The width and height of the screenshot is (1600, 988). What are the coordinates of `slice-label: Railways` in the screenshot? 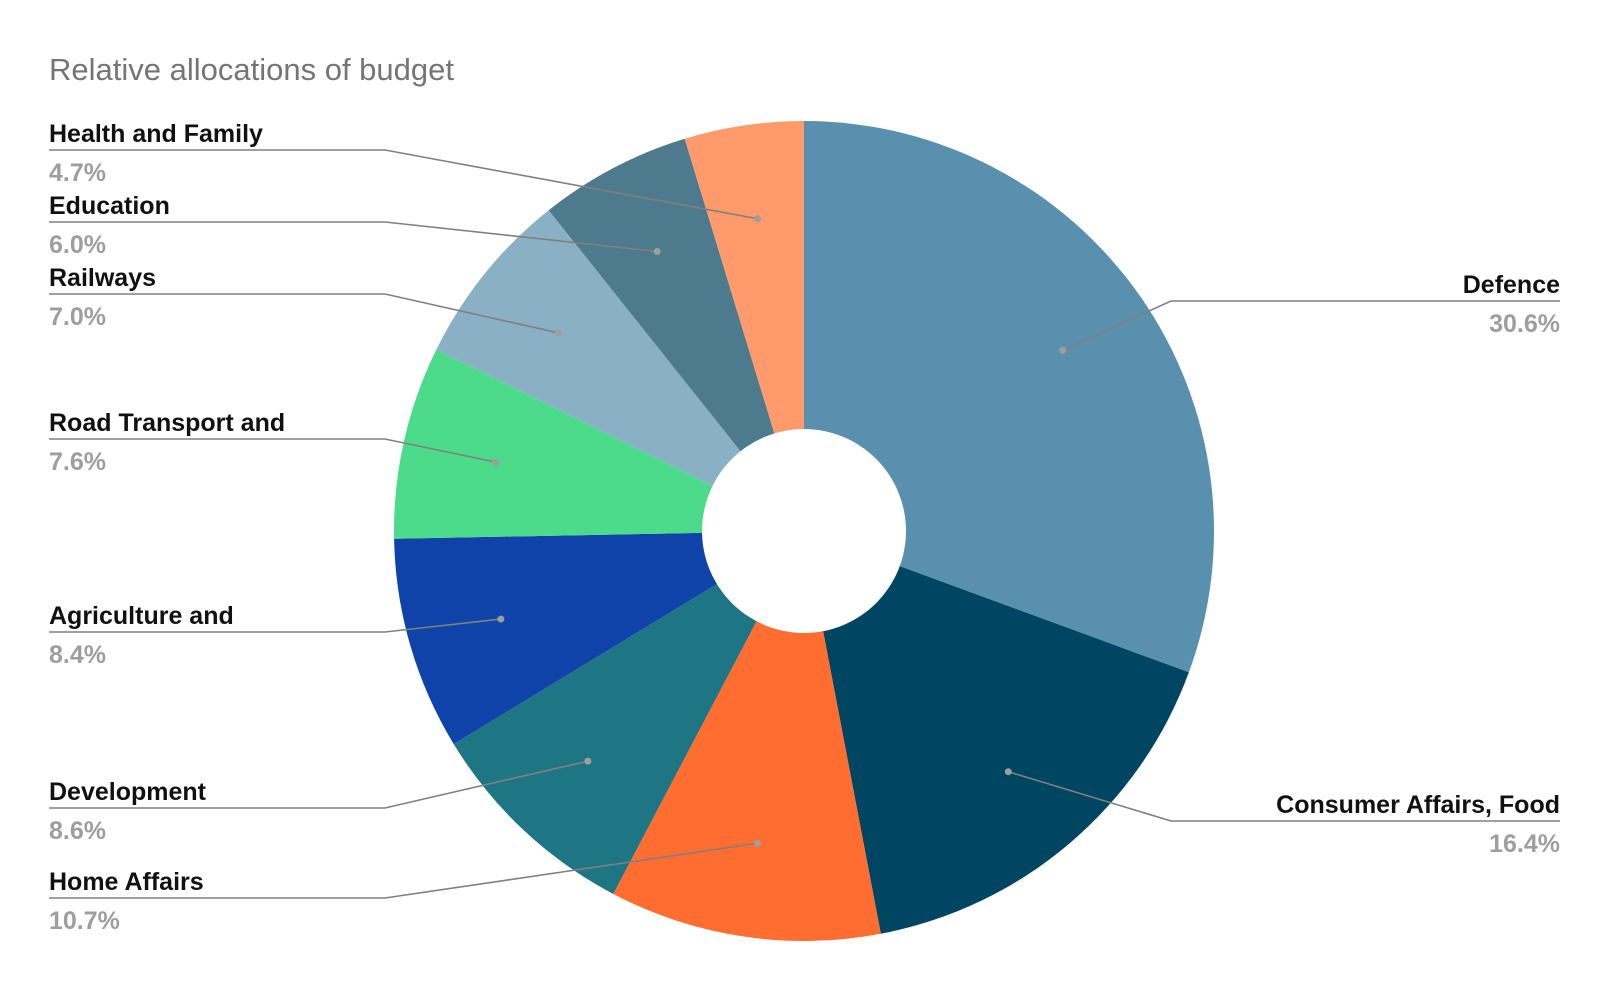 It's located at (102, 278).